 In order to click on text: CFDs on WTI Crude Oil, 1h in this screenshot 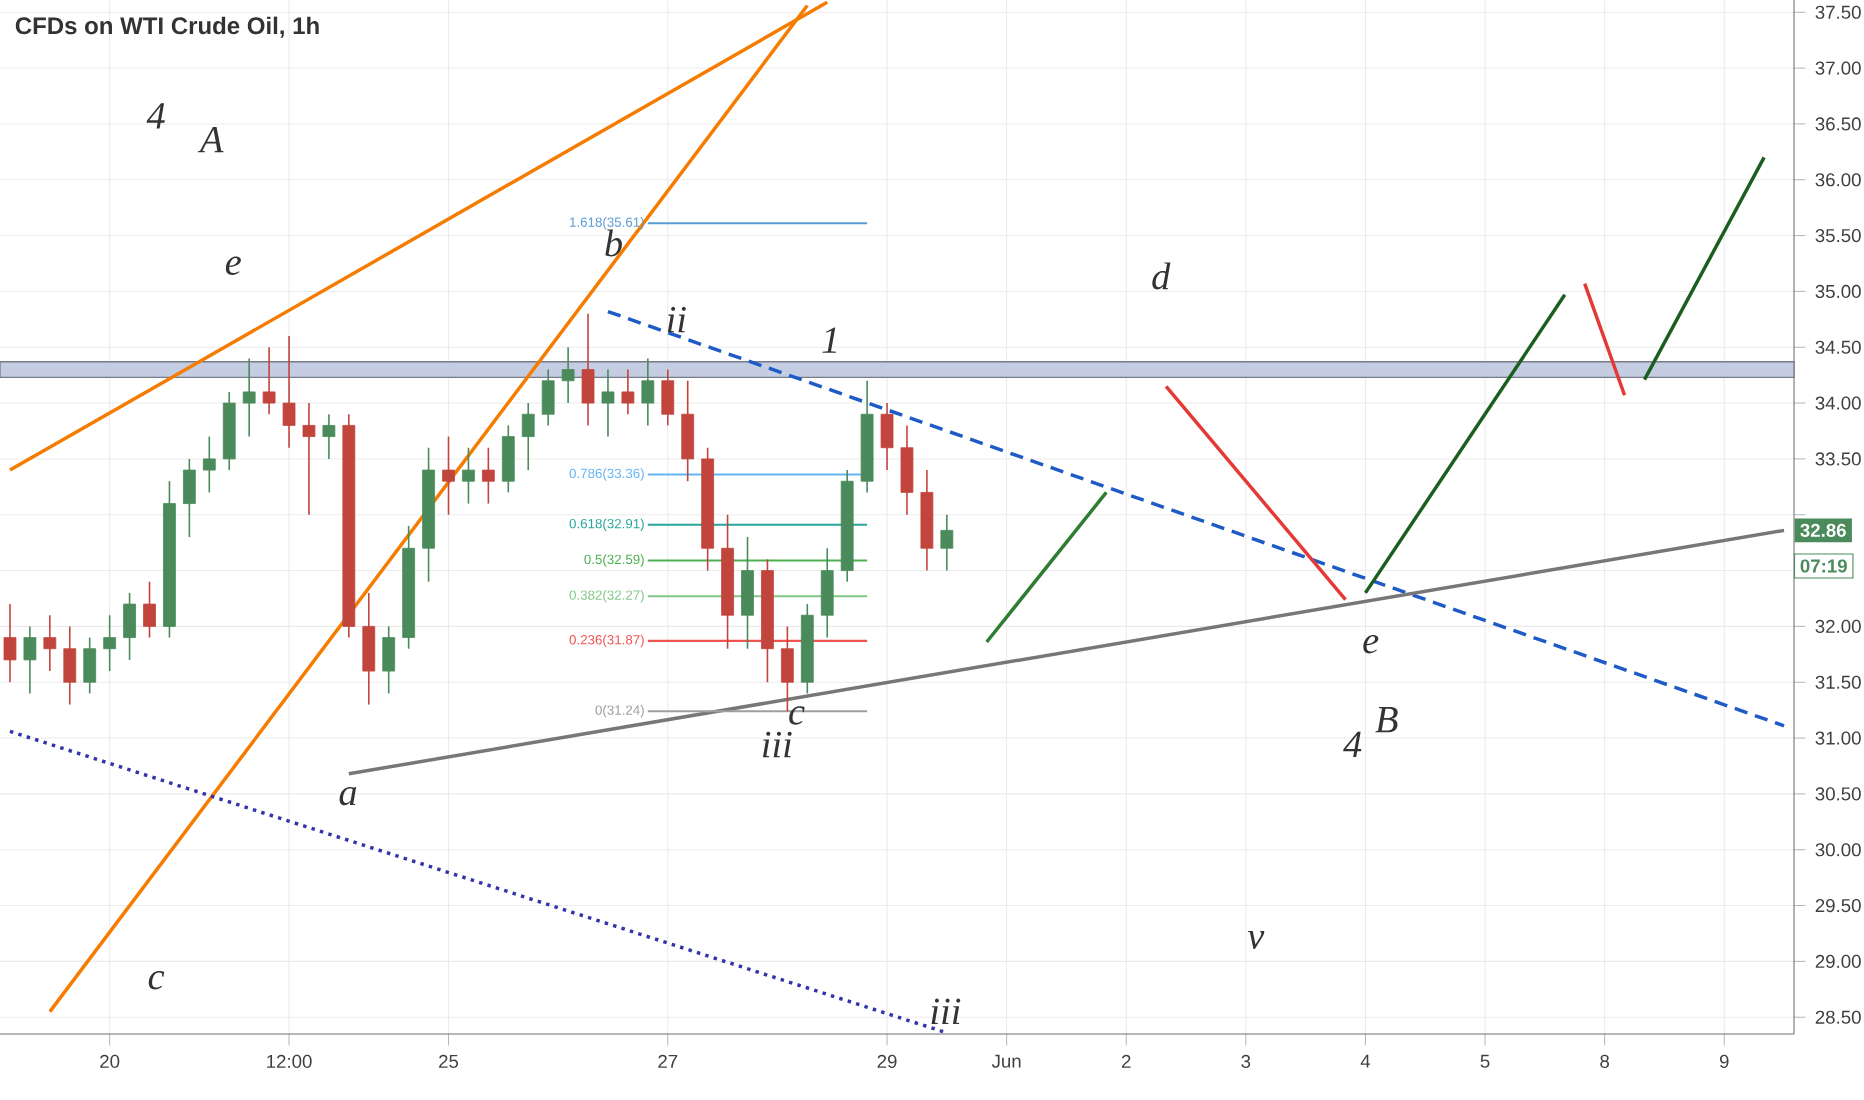, I will do `click(167, 27)`.